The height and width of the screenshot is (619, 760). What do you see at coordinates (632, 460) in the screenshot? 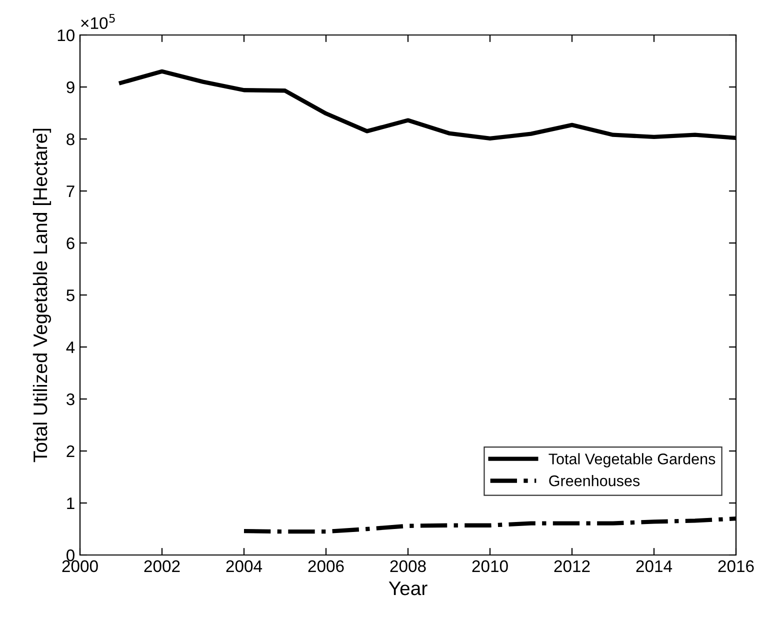
I see `legend-label: Total Vegetable Gardens` at bounding box center [632, 460].